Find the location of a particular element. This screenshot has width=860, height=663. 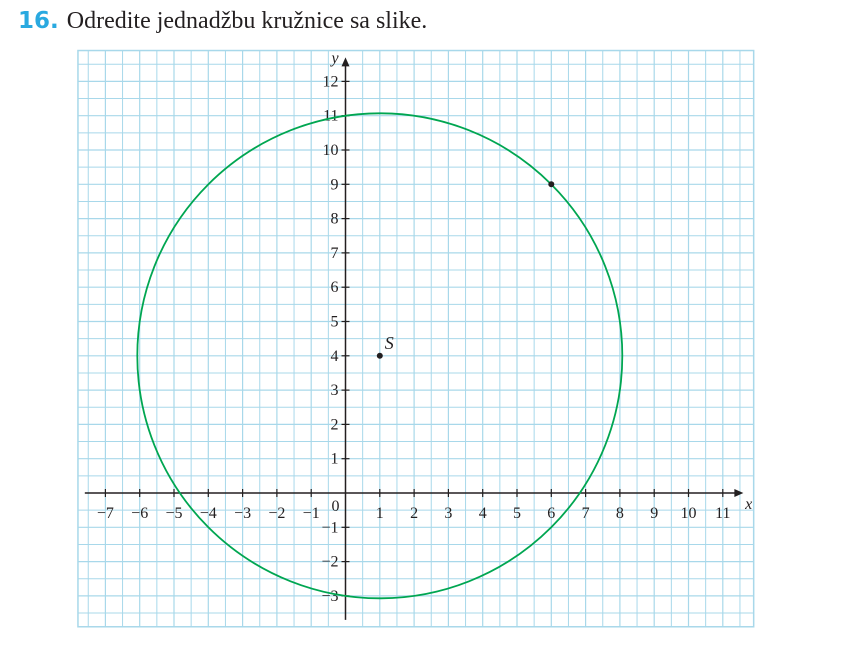

x-tick-label: 3 is located at coordinates (448, 513).